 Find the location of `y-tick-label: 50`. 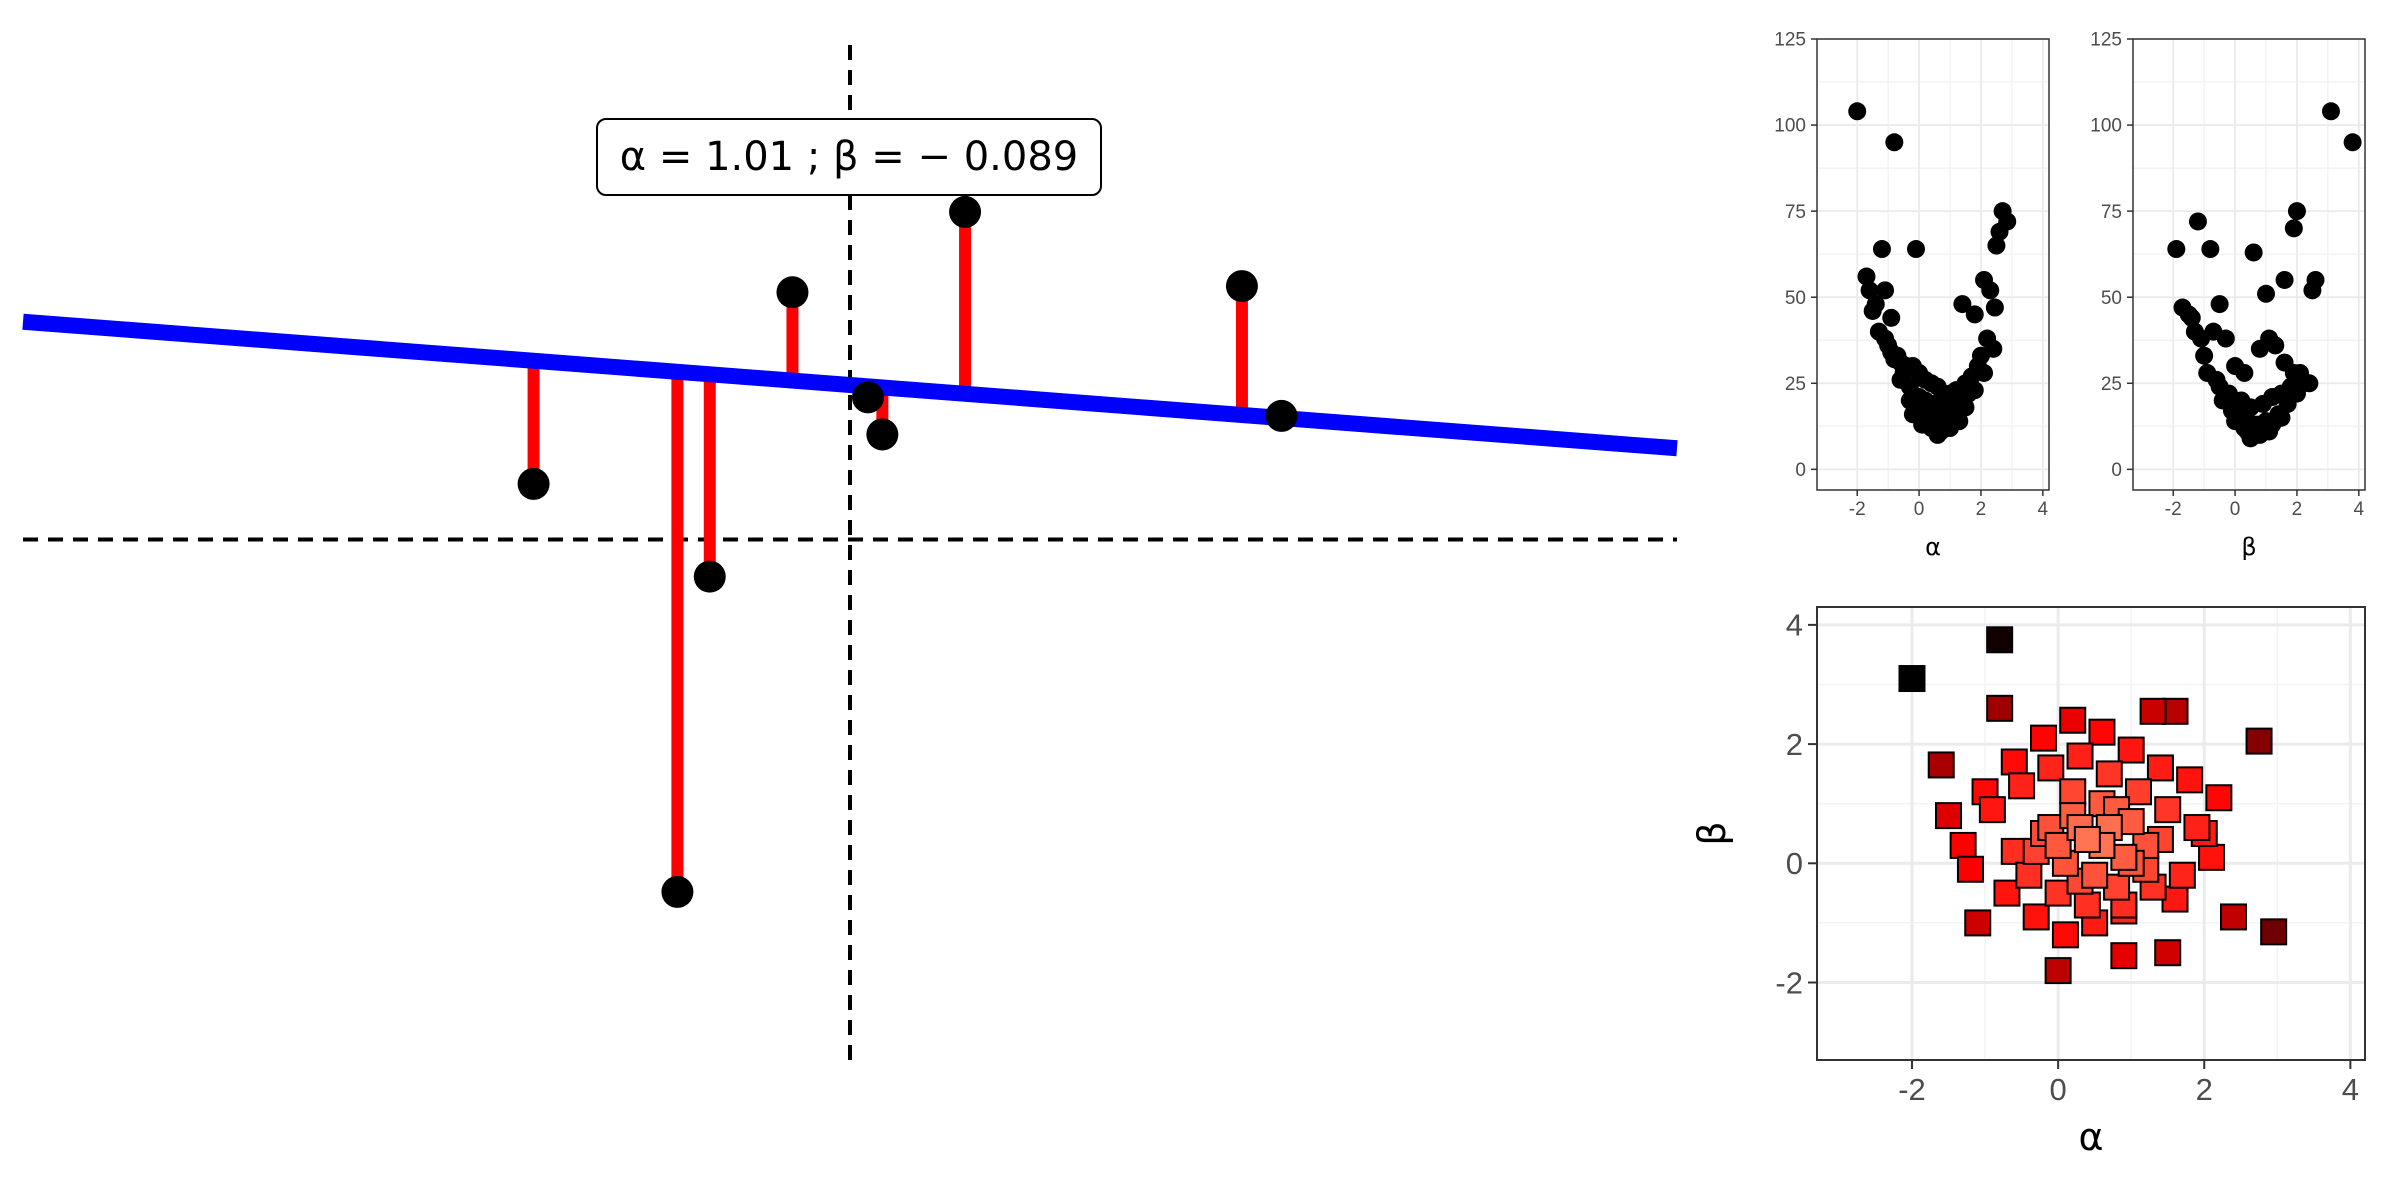

y-tick-label: 50 is located at coordinates (1795, 298).